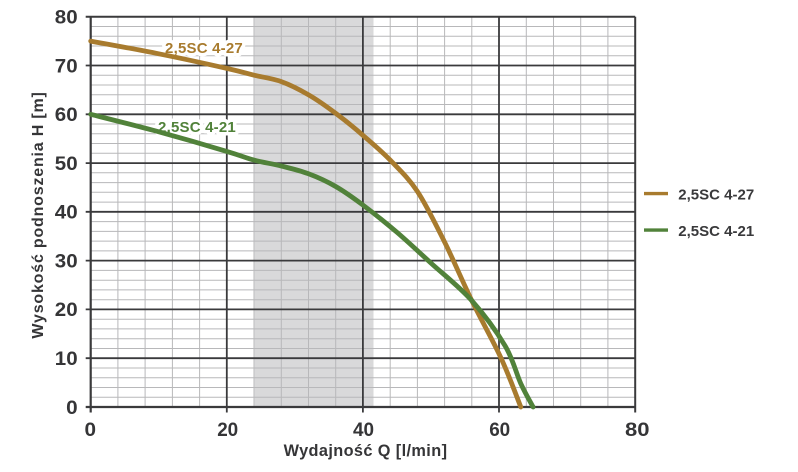  I want to click on svg-text: 30, so click(66, 261).